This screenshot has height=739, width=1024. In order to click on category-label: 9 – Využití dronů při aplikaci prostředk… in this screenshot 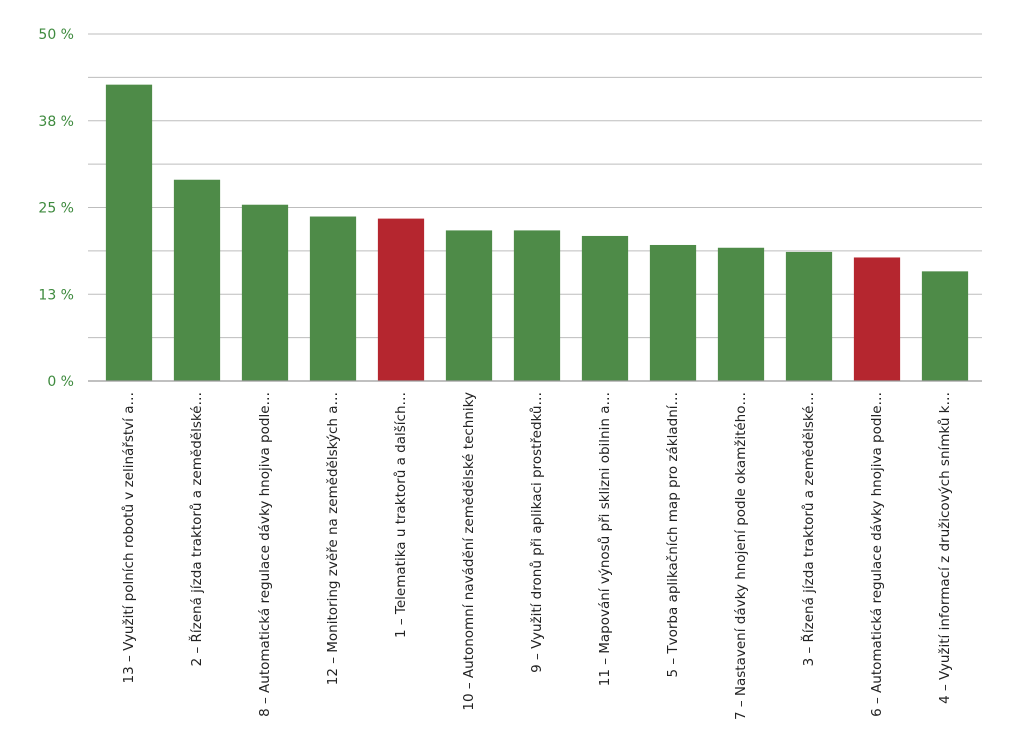, I will do `click(537, 532)`.